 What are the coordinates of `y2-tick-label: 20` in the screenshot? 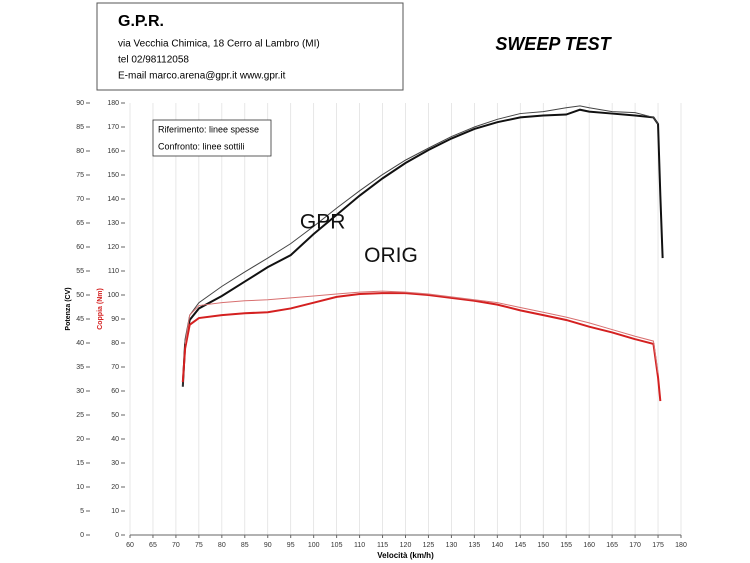 It's located at (115, 487).